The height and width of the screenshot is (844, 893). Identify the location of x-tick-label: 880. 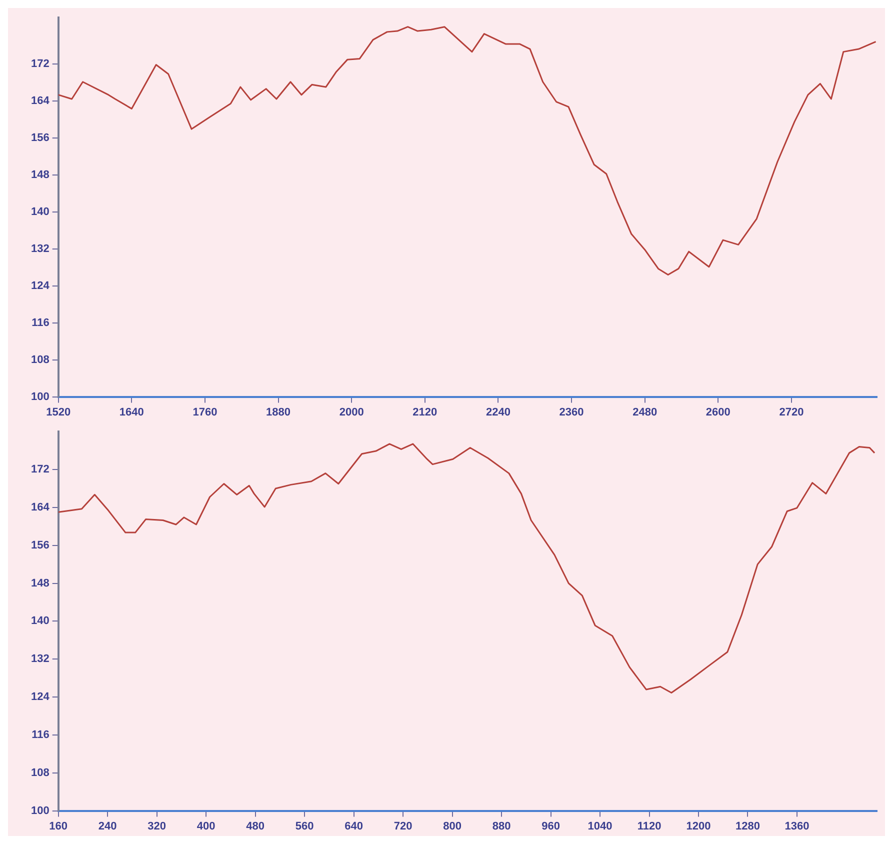
(501, 826).